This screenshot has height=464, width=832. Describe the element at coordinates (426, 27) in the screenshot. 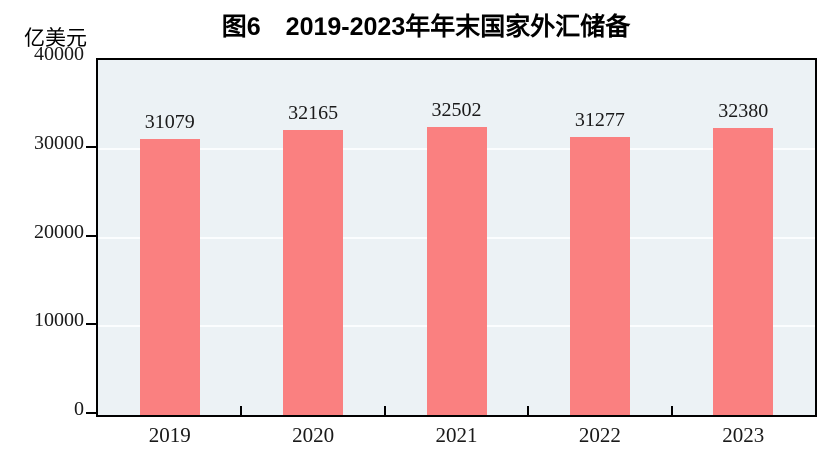

I see `chart-title: 图6 2019-2023年年末国家外汇储备` at that location.